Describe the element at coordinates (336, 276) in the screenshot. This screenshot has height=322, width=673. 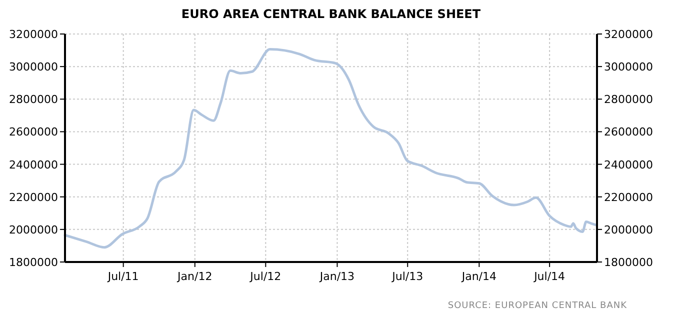
I see `x-tick-label: Jan/13` at that location.